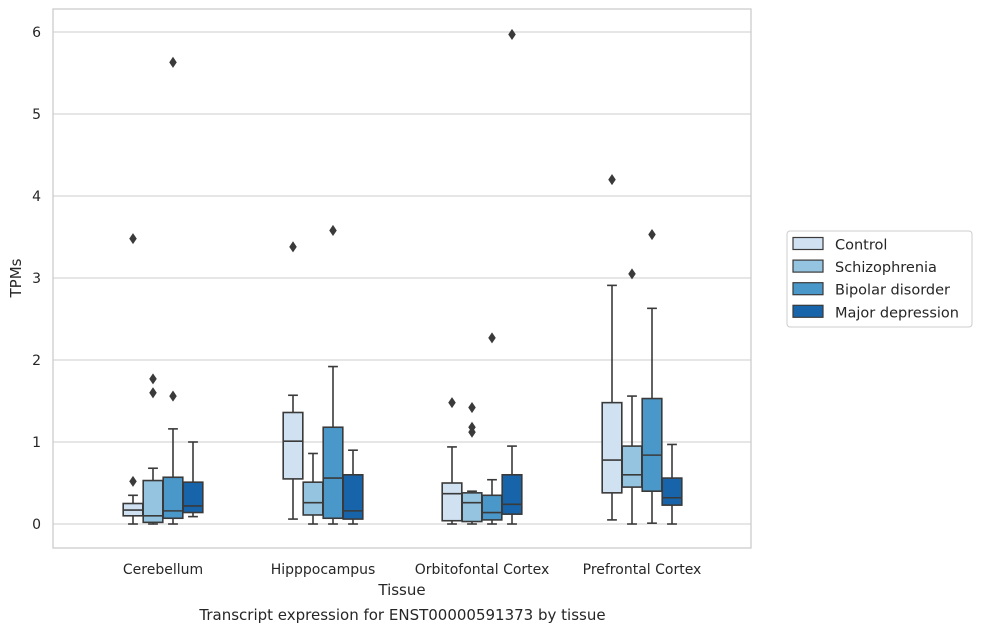 The image size is (983, 634). I want to click on y-axis-label: TPMs, so click(16, 278).